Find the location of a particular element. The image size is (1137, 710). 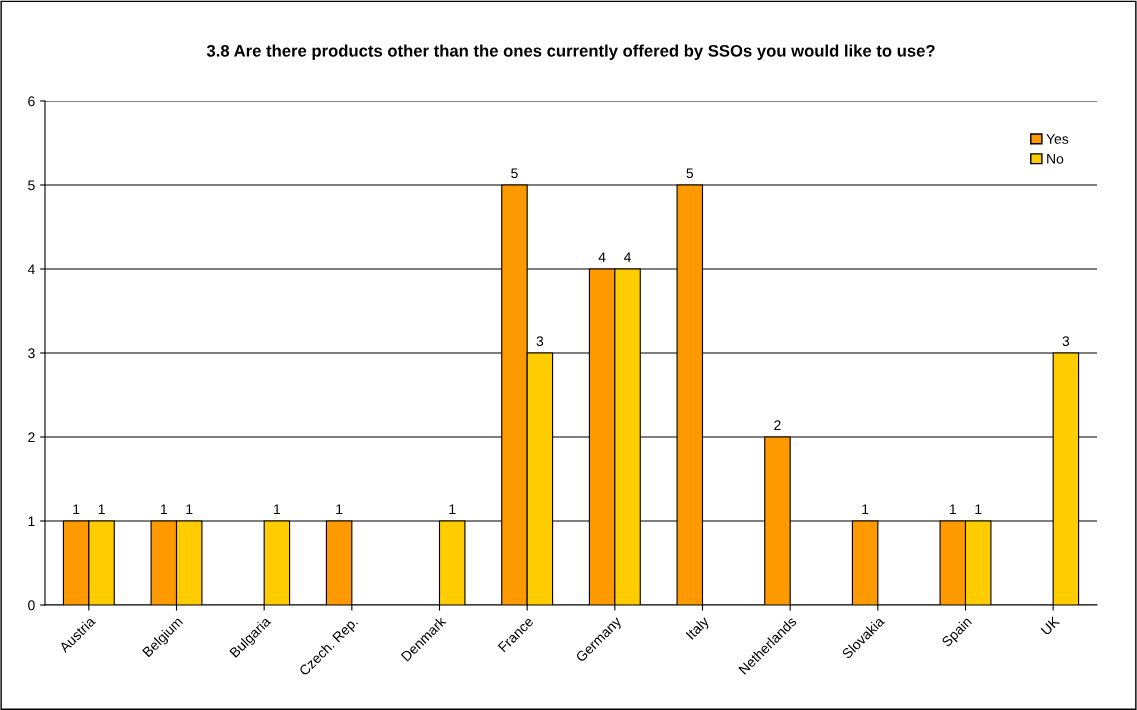

chart-title: 3.8 Are there products other than the ones currently offered by SSOs you would like to use? is located at coordinates (570, 52).